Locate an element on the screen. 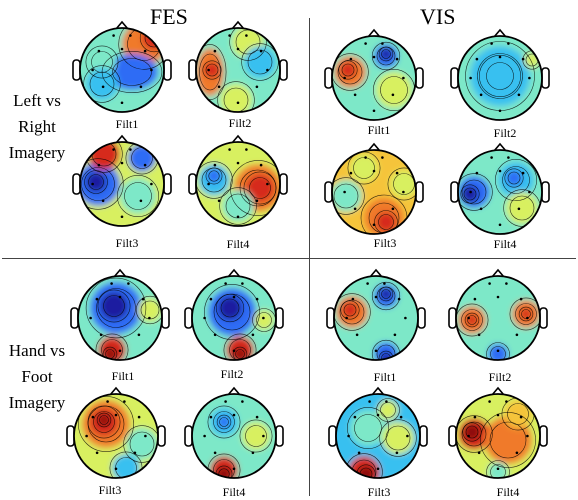  topomap-vis-lr-filt4 is located at coordinates (500, 188).